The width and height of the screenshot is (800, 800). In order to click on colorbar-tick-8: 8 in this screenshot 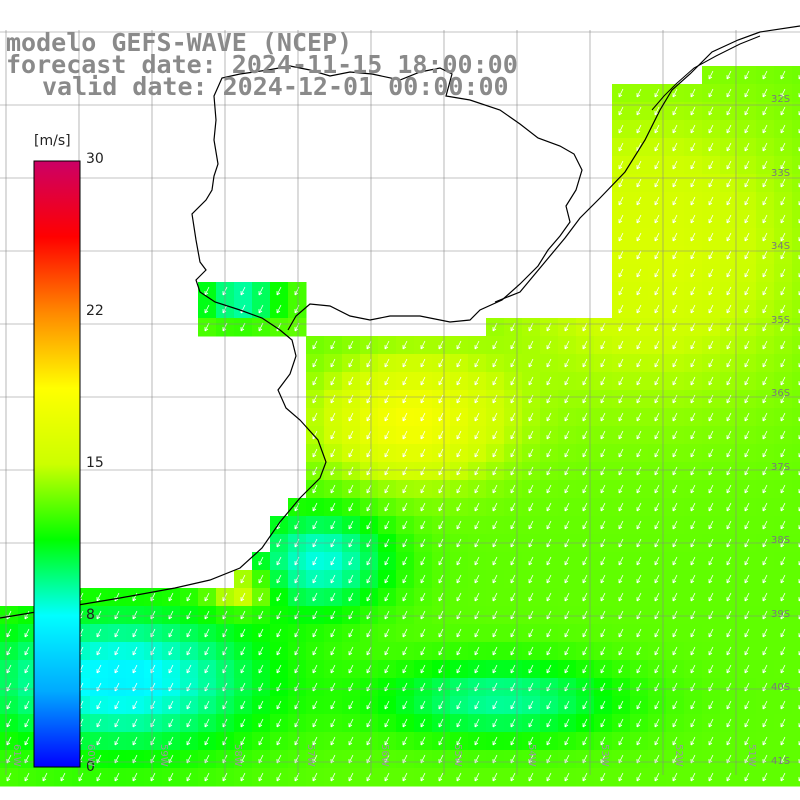, I will do `click(90, 615)`.